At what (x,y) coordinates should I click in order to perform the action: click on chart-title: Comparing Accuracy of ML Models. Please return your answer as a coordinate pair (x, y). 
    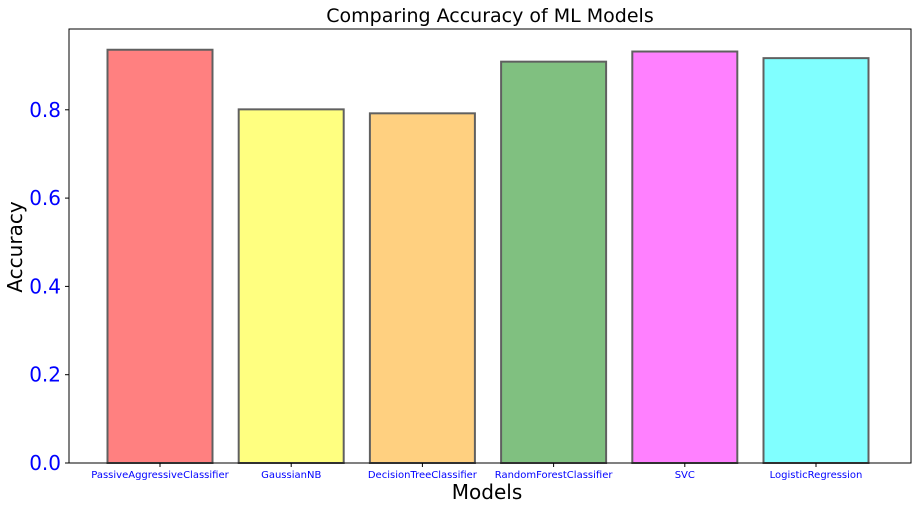
    Looking at the image, I should click on (489, 16).